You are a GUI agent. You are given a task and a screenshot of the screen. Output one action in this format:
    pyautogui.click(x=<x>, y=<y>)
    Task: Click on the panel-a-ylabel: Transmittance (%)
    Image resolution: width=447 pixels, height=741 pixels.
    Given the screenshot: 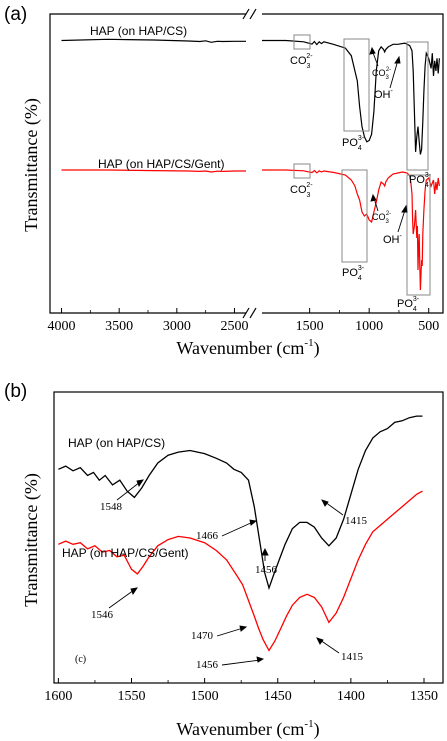 What is the action you would take?
    pyautogui.click(x=31, y=165)
    